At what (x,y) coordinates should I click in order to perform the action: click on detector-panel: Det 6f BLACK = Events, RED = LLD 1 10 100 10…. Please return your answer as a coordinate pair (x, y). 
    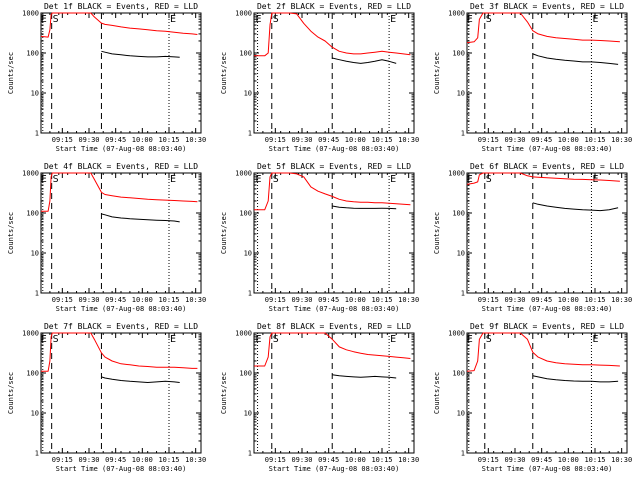
    Looking at the image, I should click on (532, 240).